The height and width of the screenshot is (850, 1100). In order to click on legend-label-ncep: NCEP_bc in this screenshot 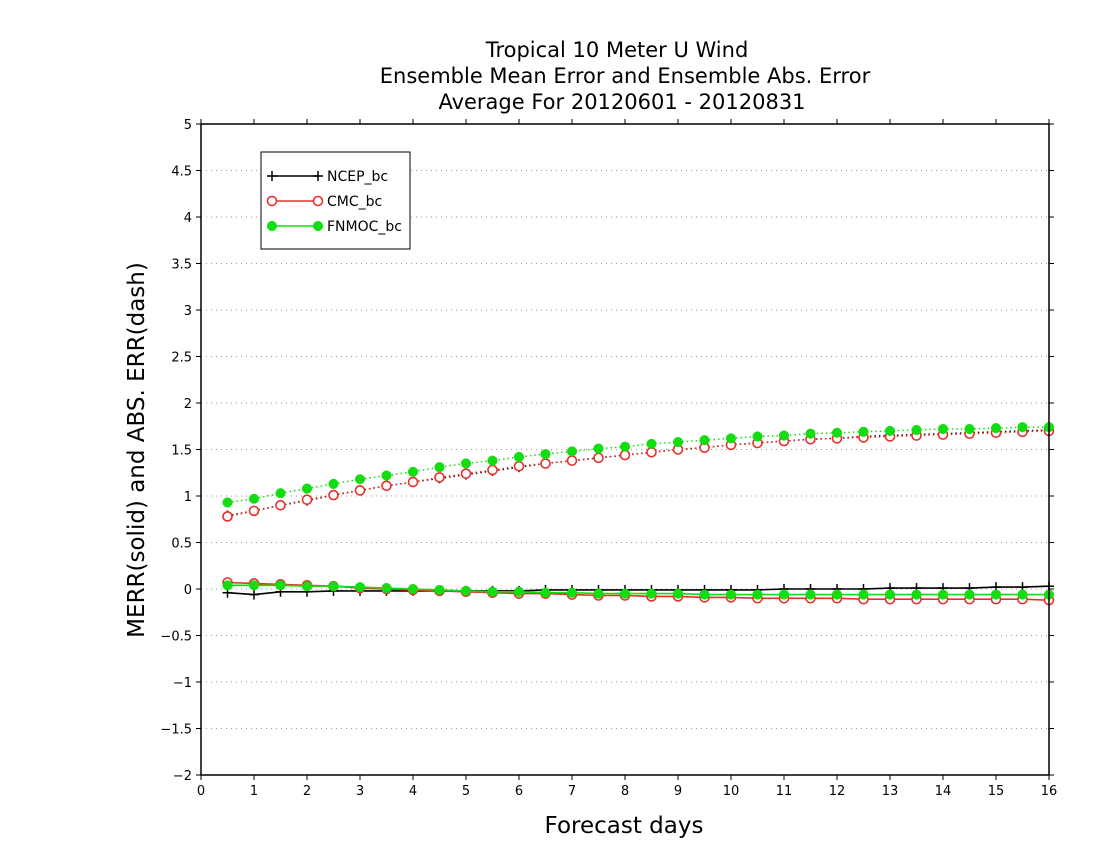, I will do `click(357, 177)`.